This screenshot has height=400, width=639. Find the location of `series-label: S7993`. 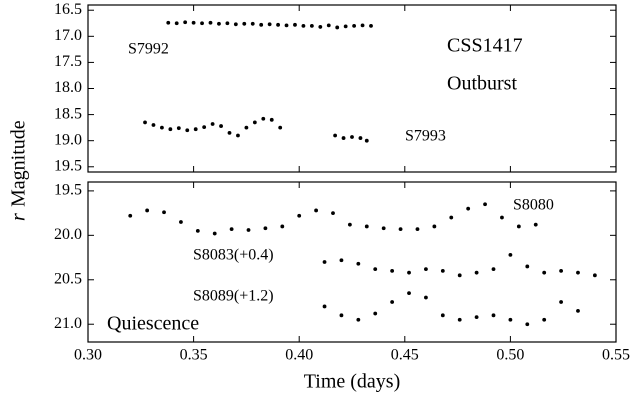

series-label: S7993 is located at coordinates (425, 136).